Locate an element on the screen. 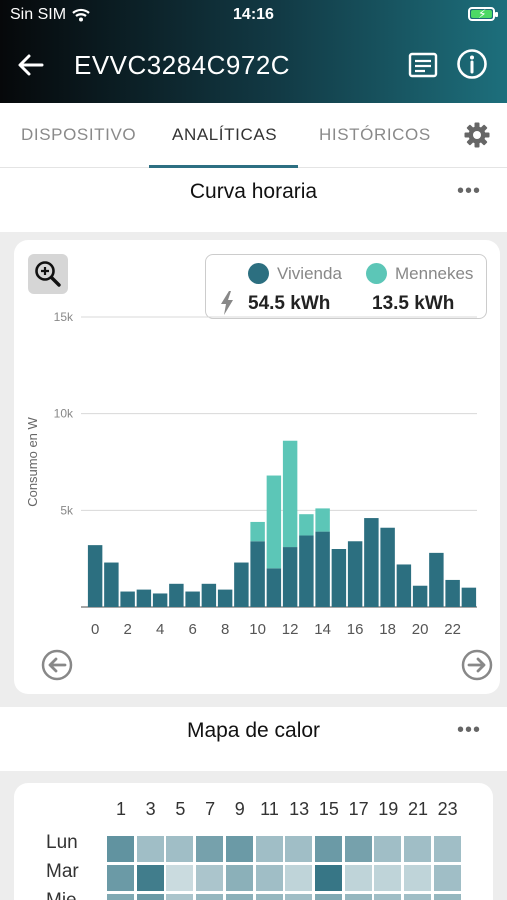 The image size is (507, 900). previous-arrow-icon is located at coordinates (57, 665).